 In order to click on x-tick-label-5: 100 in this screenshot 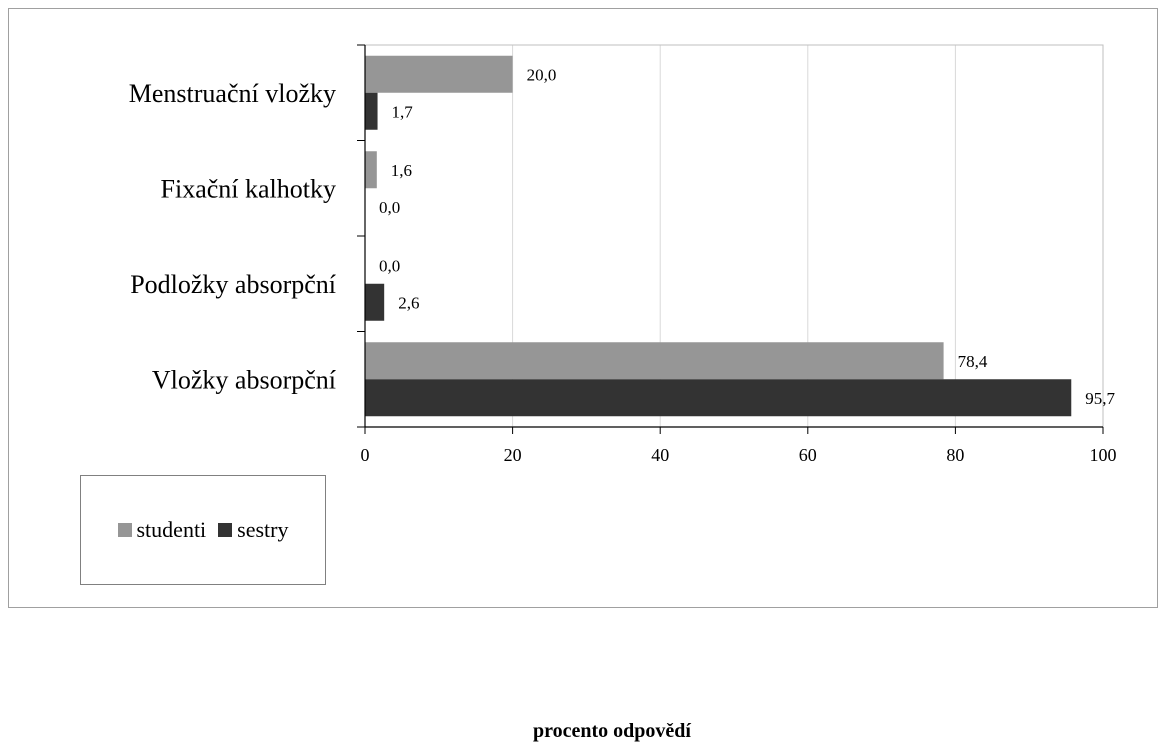, I will do `click(1103, 455)`.